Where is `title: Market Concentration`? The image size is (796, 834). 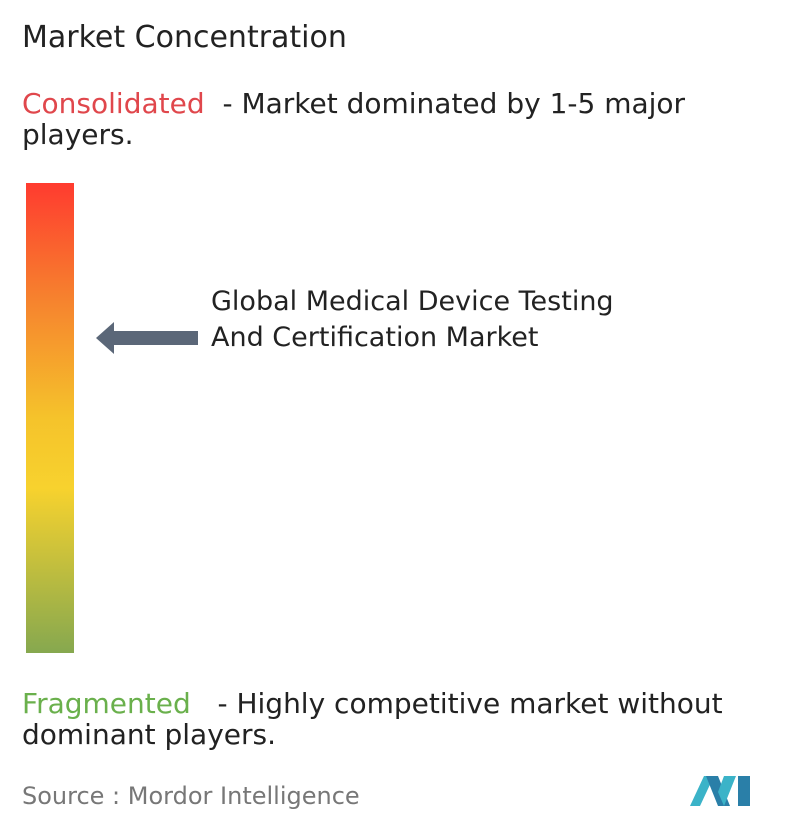 title: Market Concentration is located at coordinates (184, 37).